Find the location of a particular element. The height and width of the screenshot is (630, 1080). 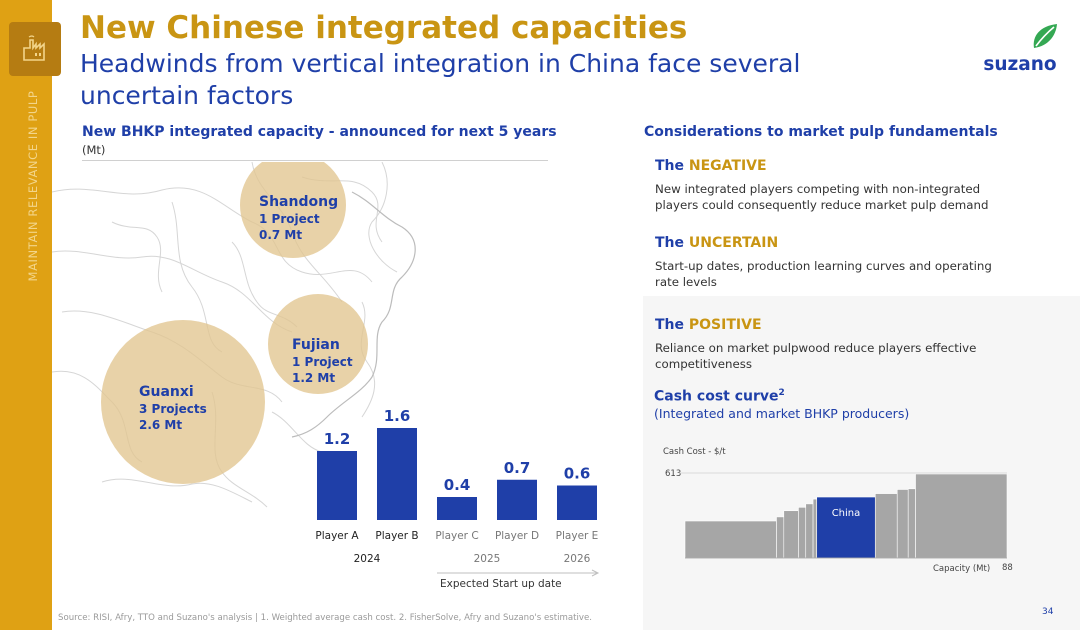

map-coastline is located at coordinates (353, 314).